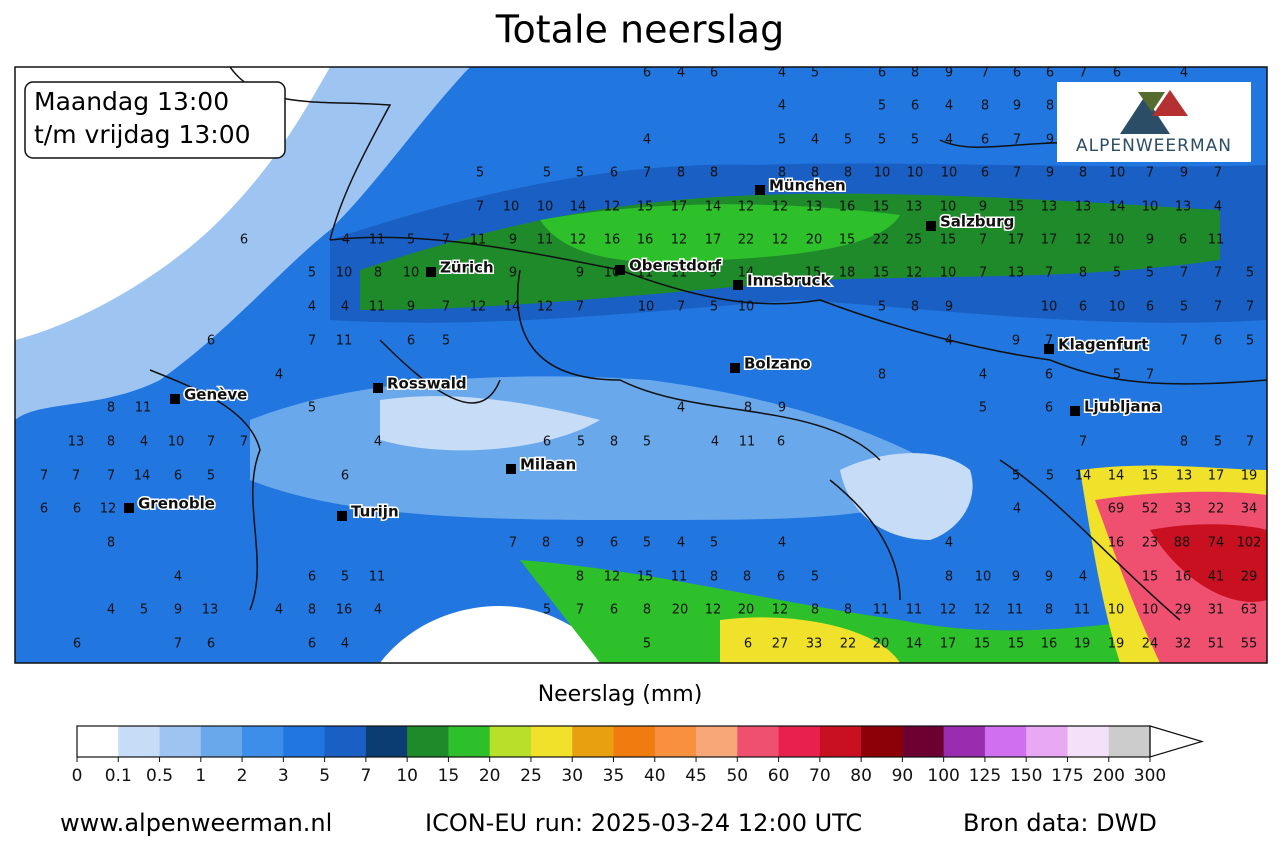 The image size is (1280, 853). I want to click on map-value: 102, so click(1249, 543).